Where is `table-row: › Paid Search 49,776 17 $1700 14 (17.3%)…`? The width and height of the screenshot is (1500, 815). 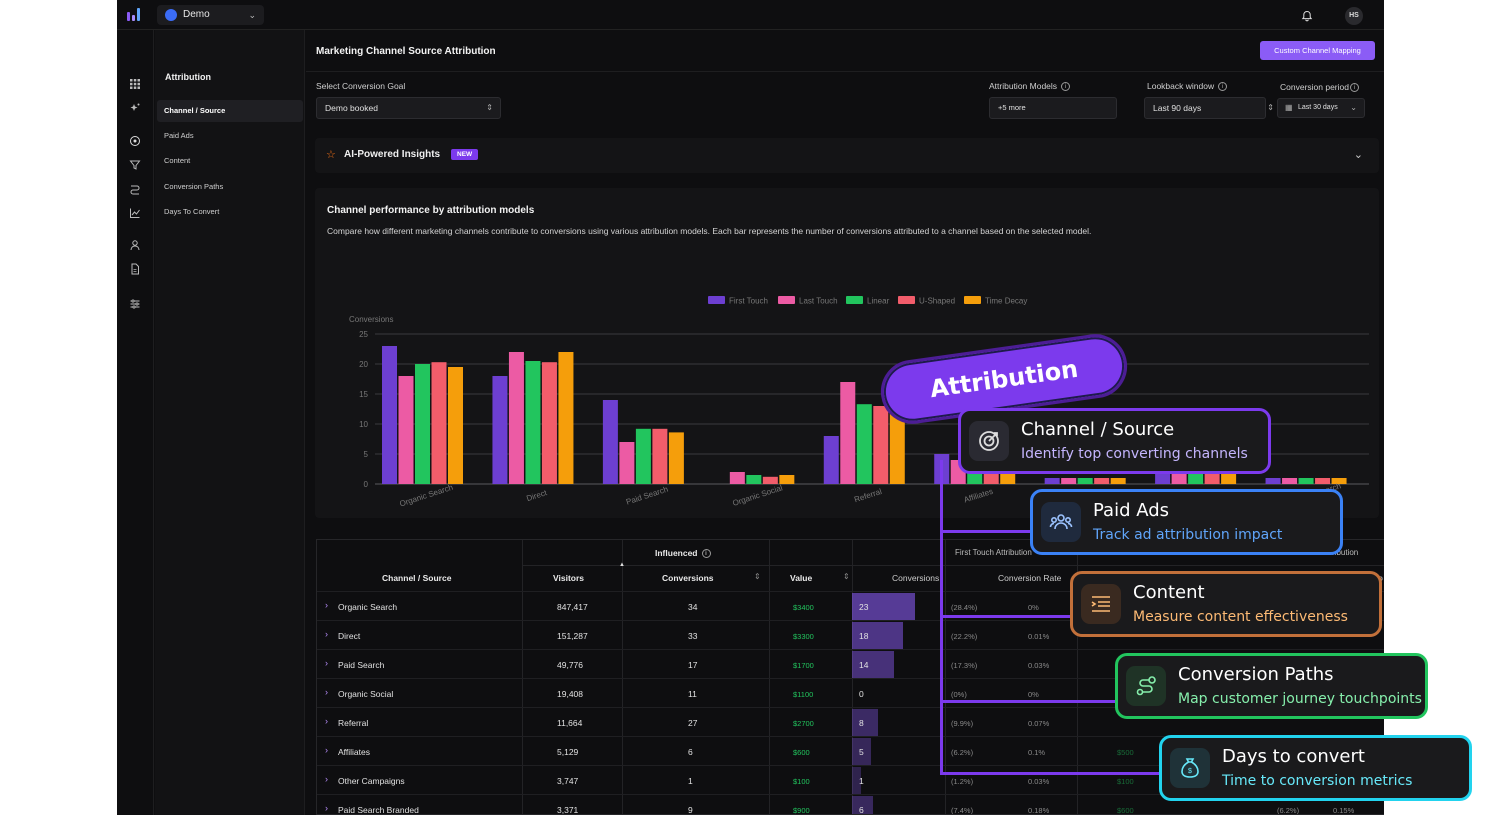 table-row: › Paid Search 49,776 17 $1700 14 (17.3%)… is located at coordinates (850, 663).